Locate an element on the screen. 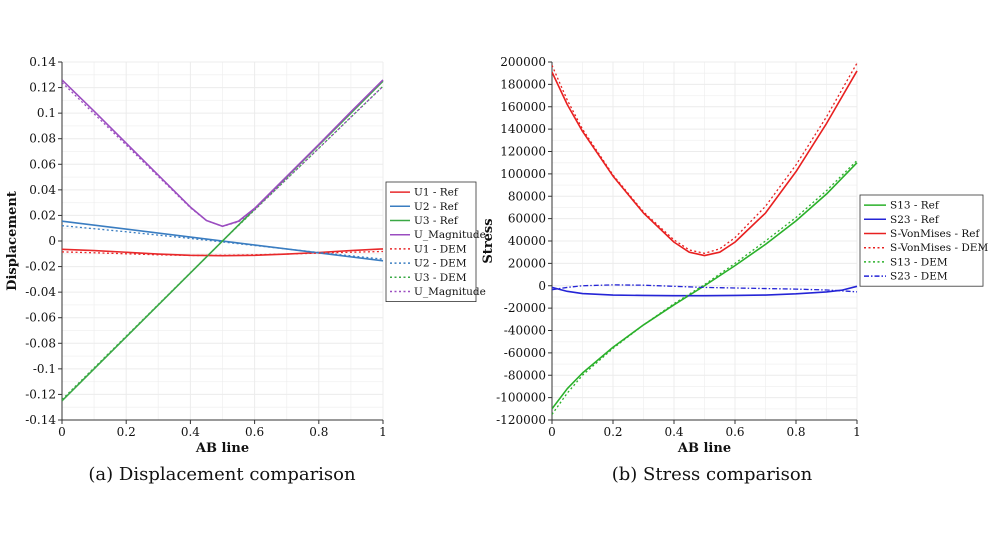 The width and height of the screenshot is (992, 539). y-tick-label: 100000 is located at coordinates (523, 174).